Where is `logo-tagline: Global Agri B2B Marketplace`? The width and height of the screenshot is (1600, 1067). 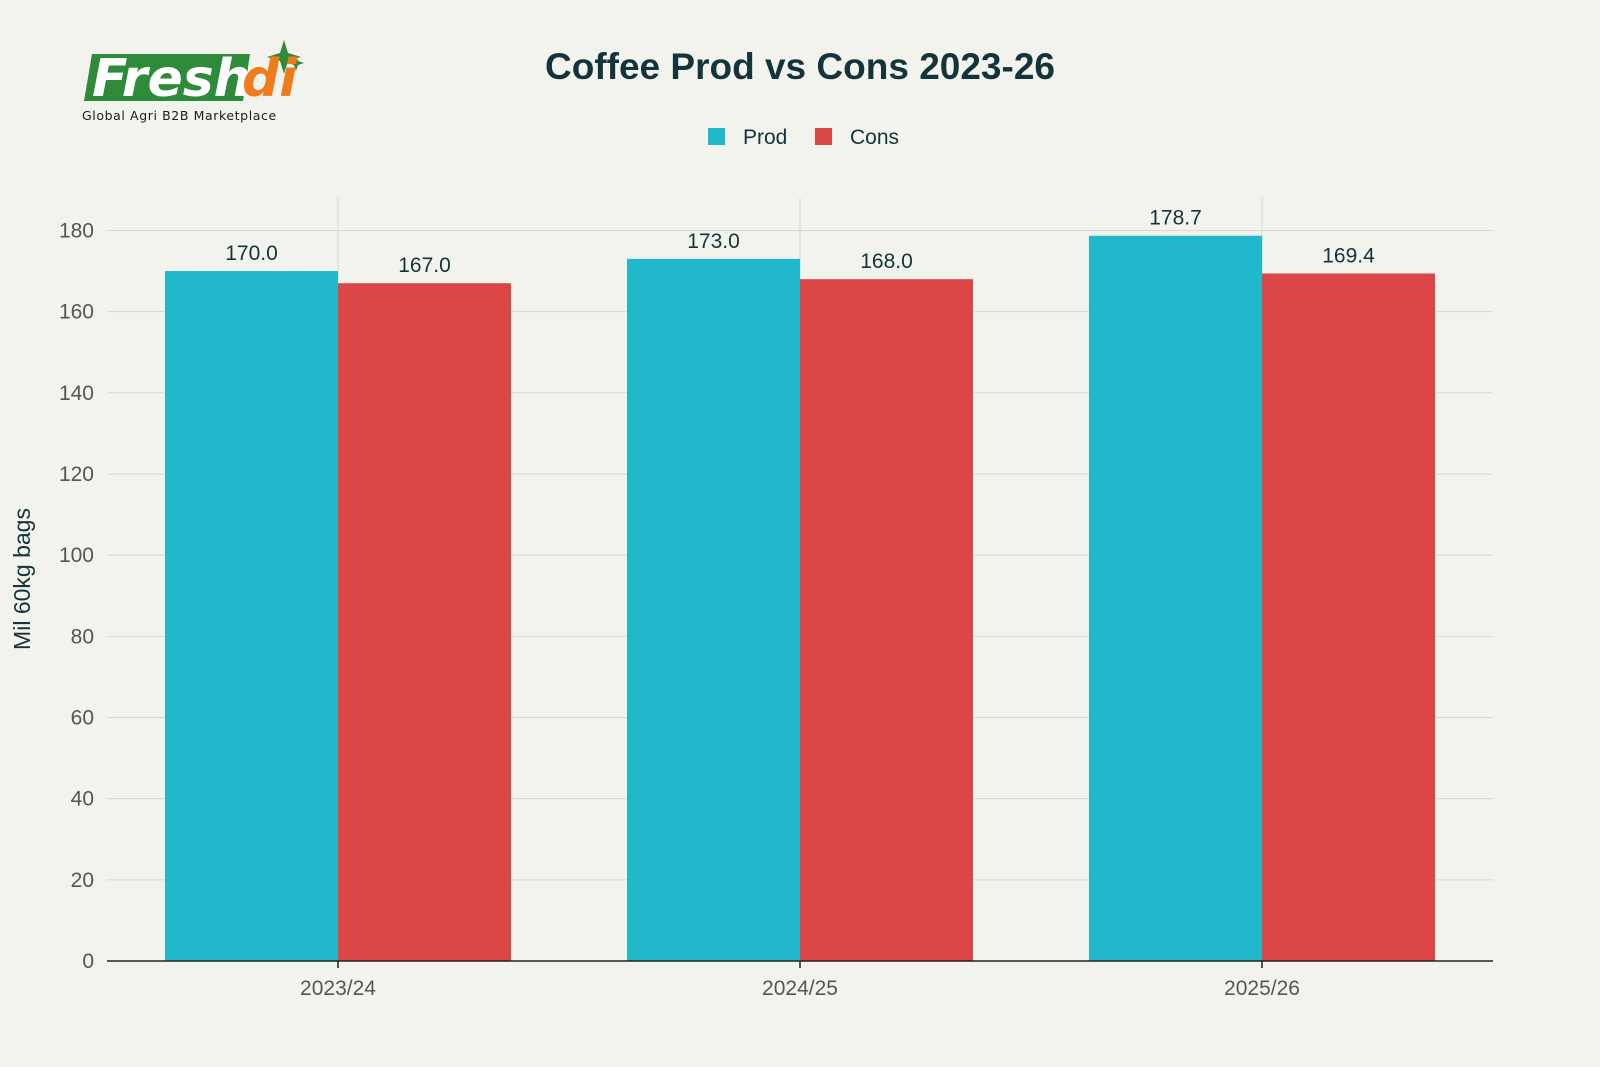
logo-tagline: Global Agri B2B Marketplace is located at coordinates (179, 115).